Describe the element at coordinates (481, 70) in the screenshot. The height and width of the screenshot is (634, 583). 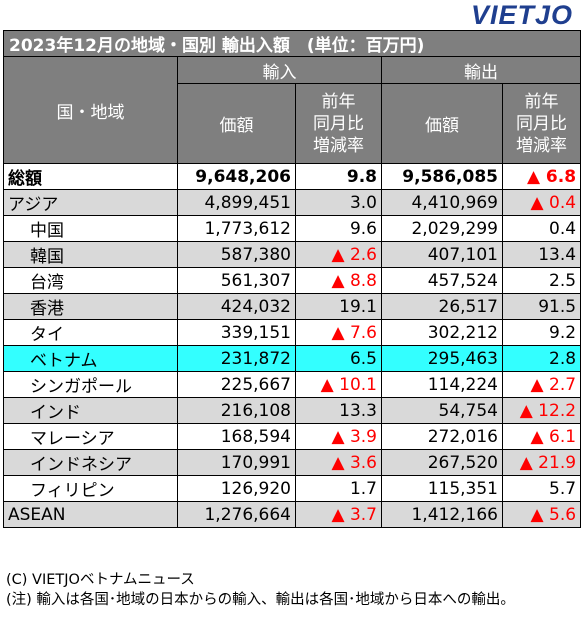
I see `export-header: 輸出` at that location.